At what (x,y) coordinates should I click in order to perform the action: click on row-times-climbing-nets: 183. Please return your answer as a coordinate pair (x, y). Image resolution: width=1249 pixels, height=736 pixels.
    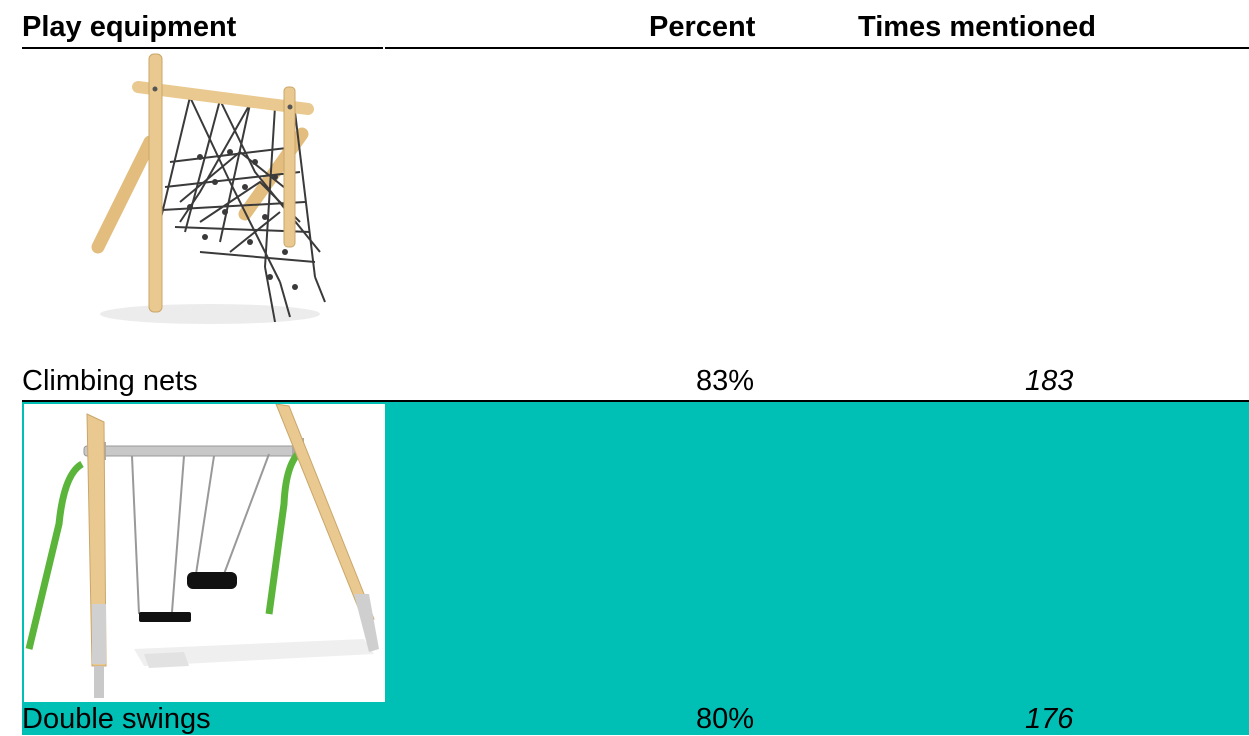
    Looking at the image, I should click on (1049, 381).